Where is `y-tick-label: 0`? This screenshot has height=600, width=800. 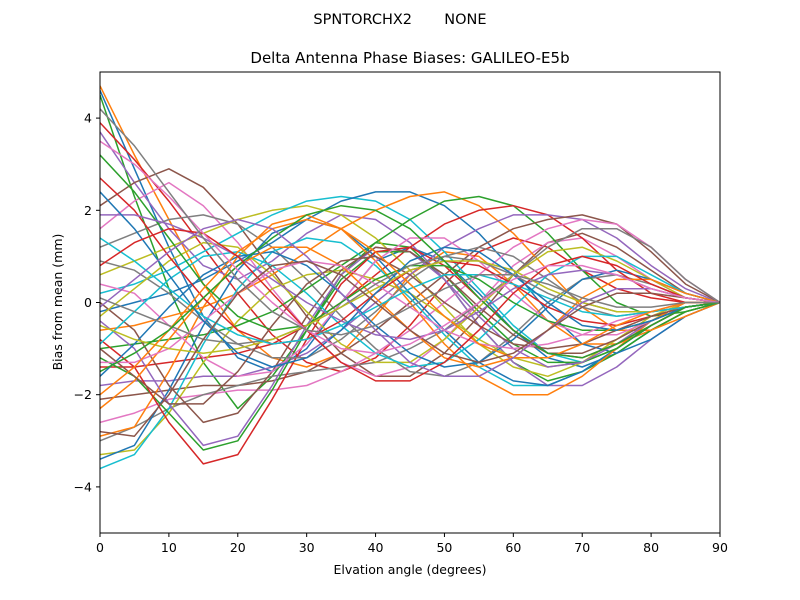 y-tick-label: 0 is located at coordinates (88, 302).